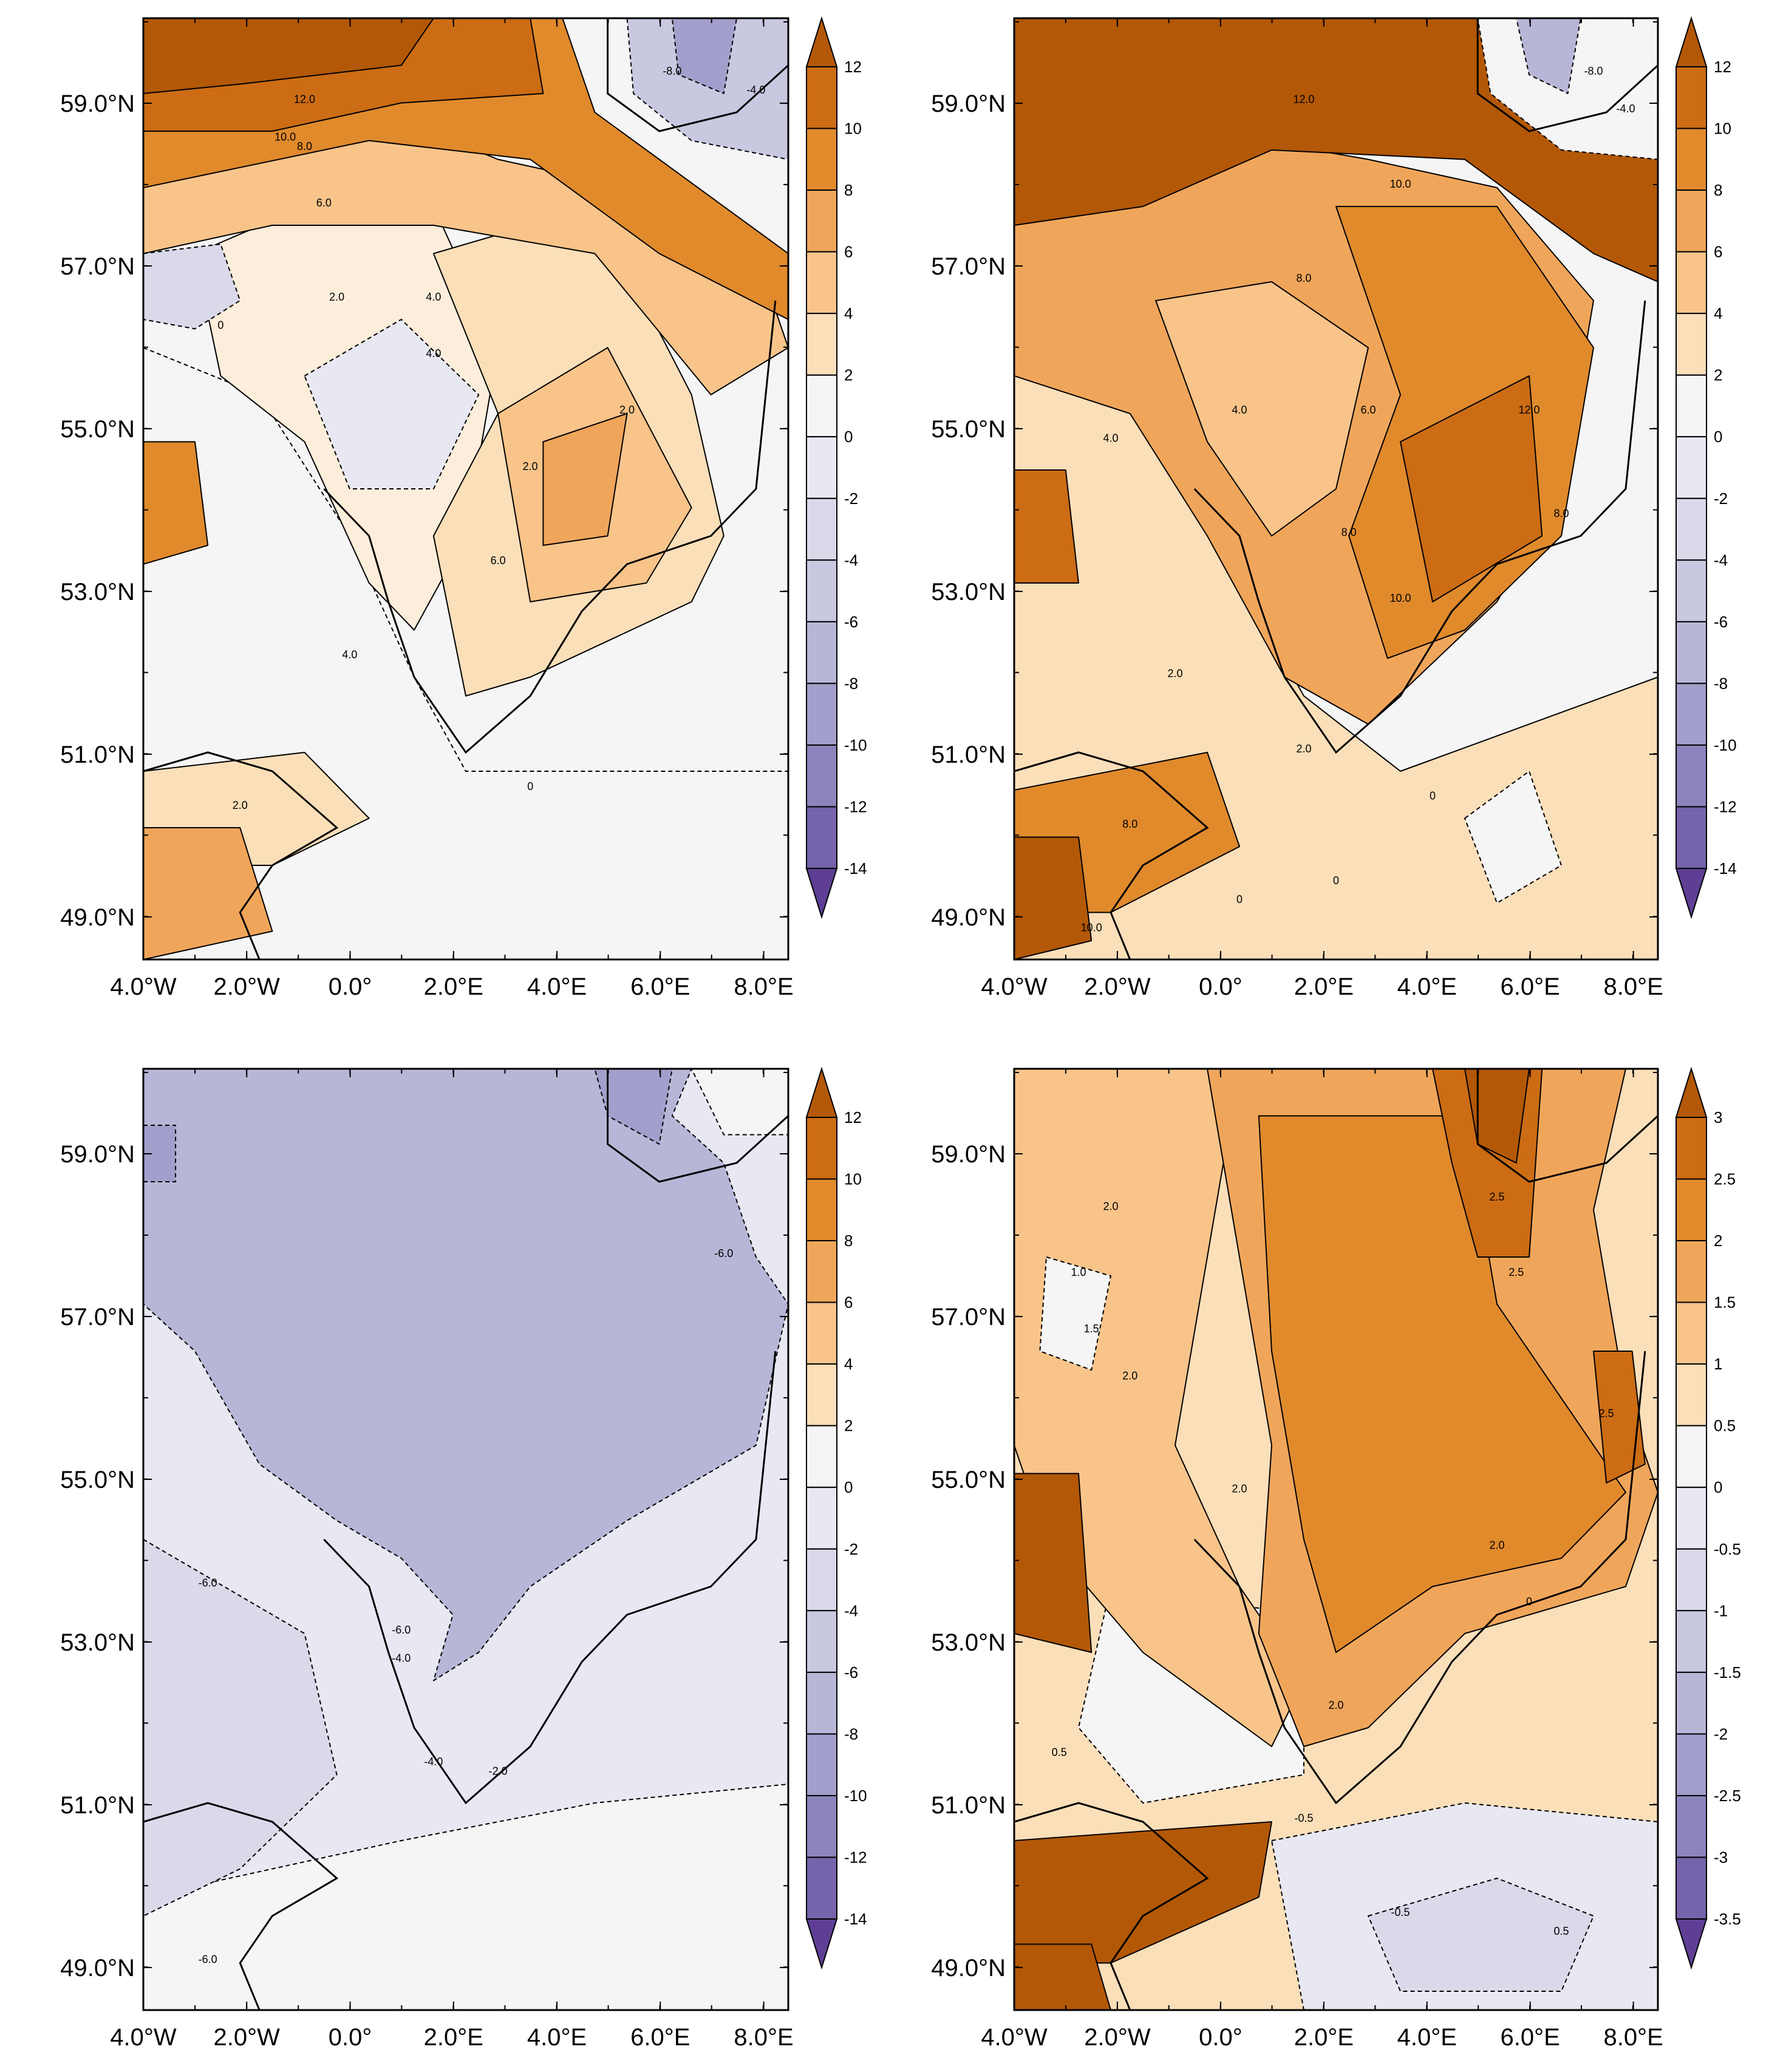 The height and width of the screenshot is (2072, 1766). I want to click on contour-label: -4.0, so click(401, 1658).